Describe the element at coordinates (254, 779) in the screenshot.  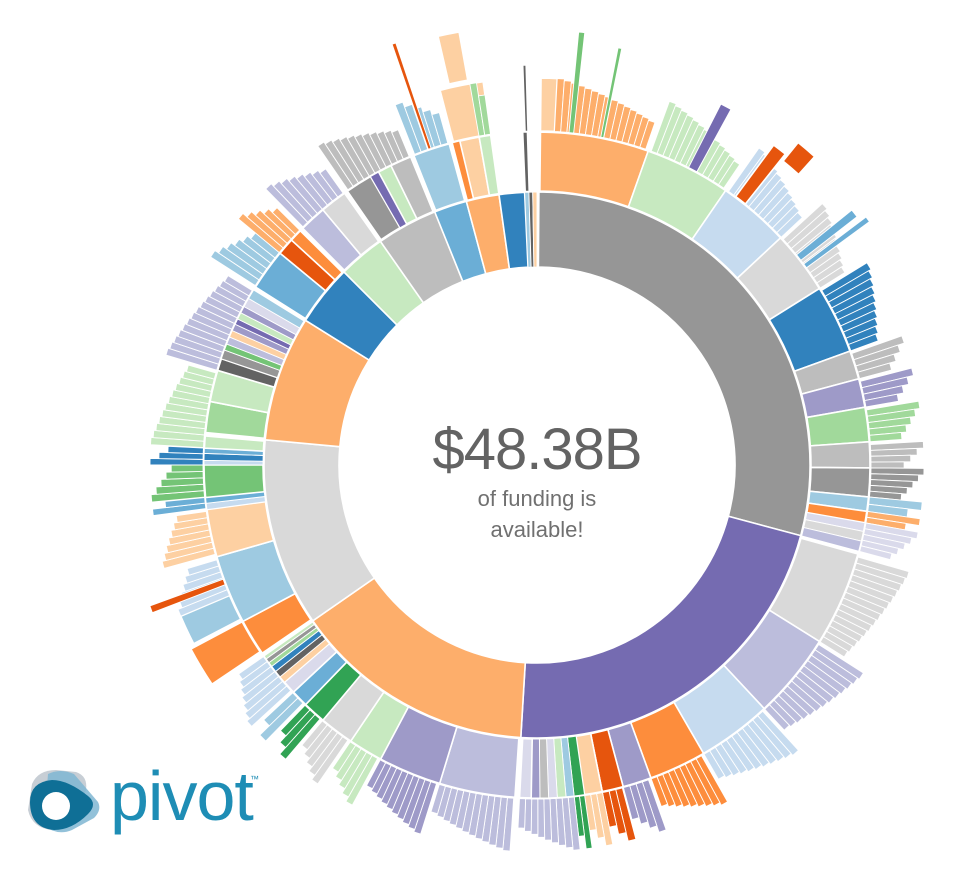
I see `trademark-symbol: ™` at that location.